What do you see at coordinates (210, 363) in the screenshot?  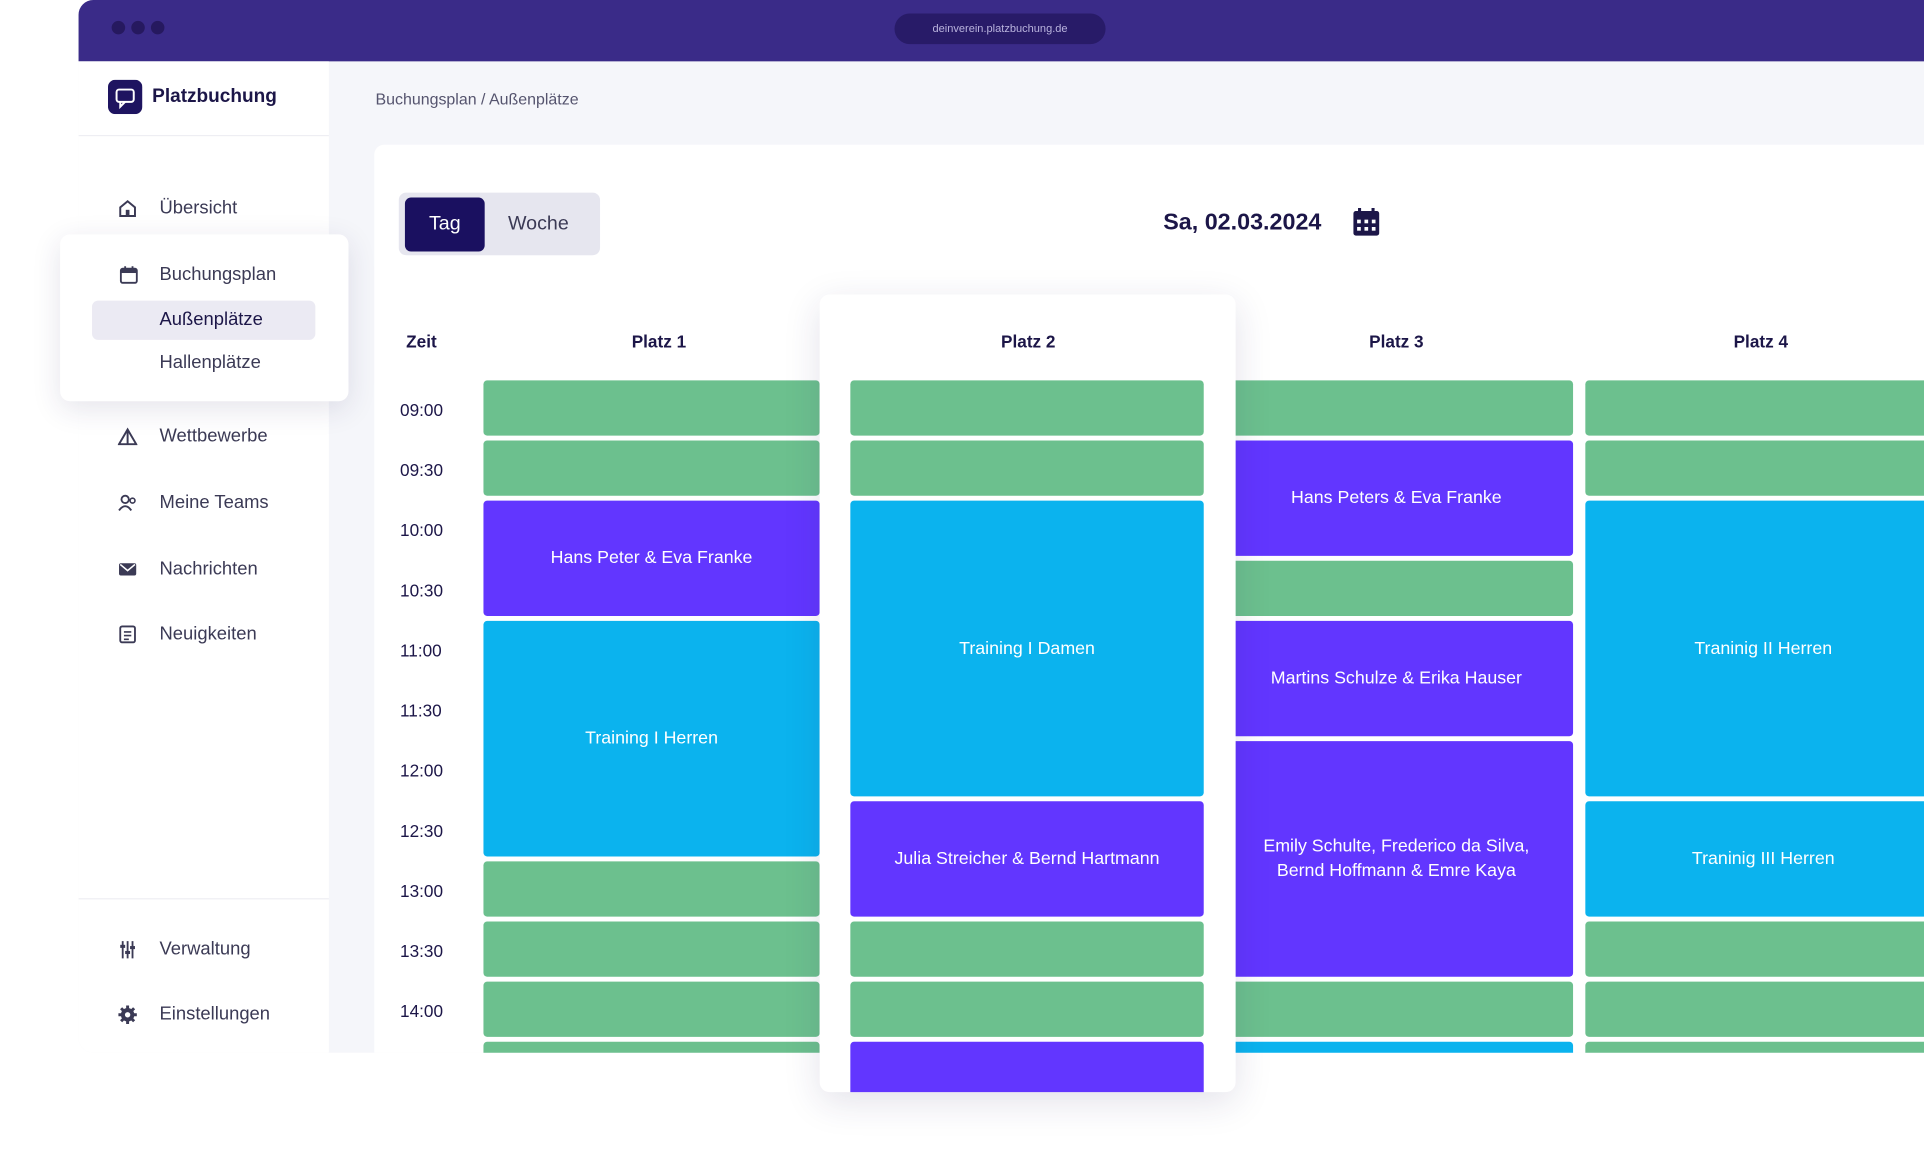 I see `nav-subitem: Hallenplätze` at bounding box center [210, 363].